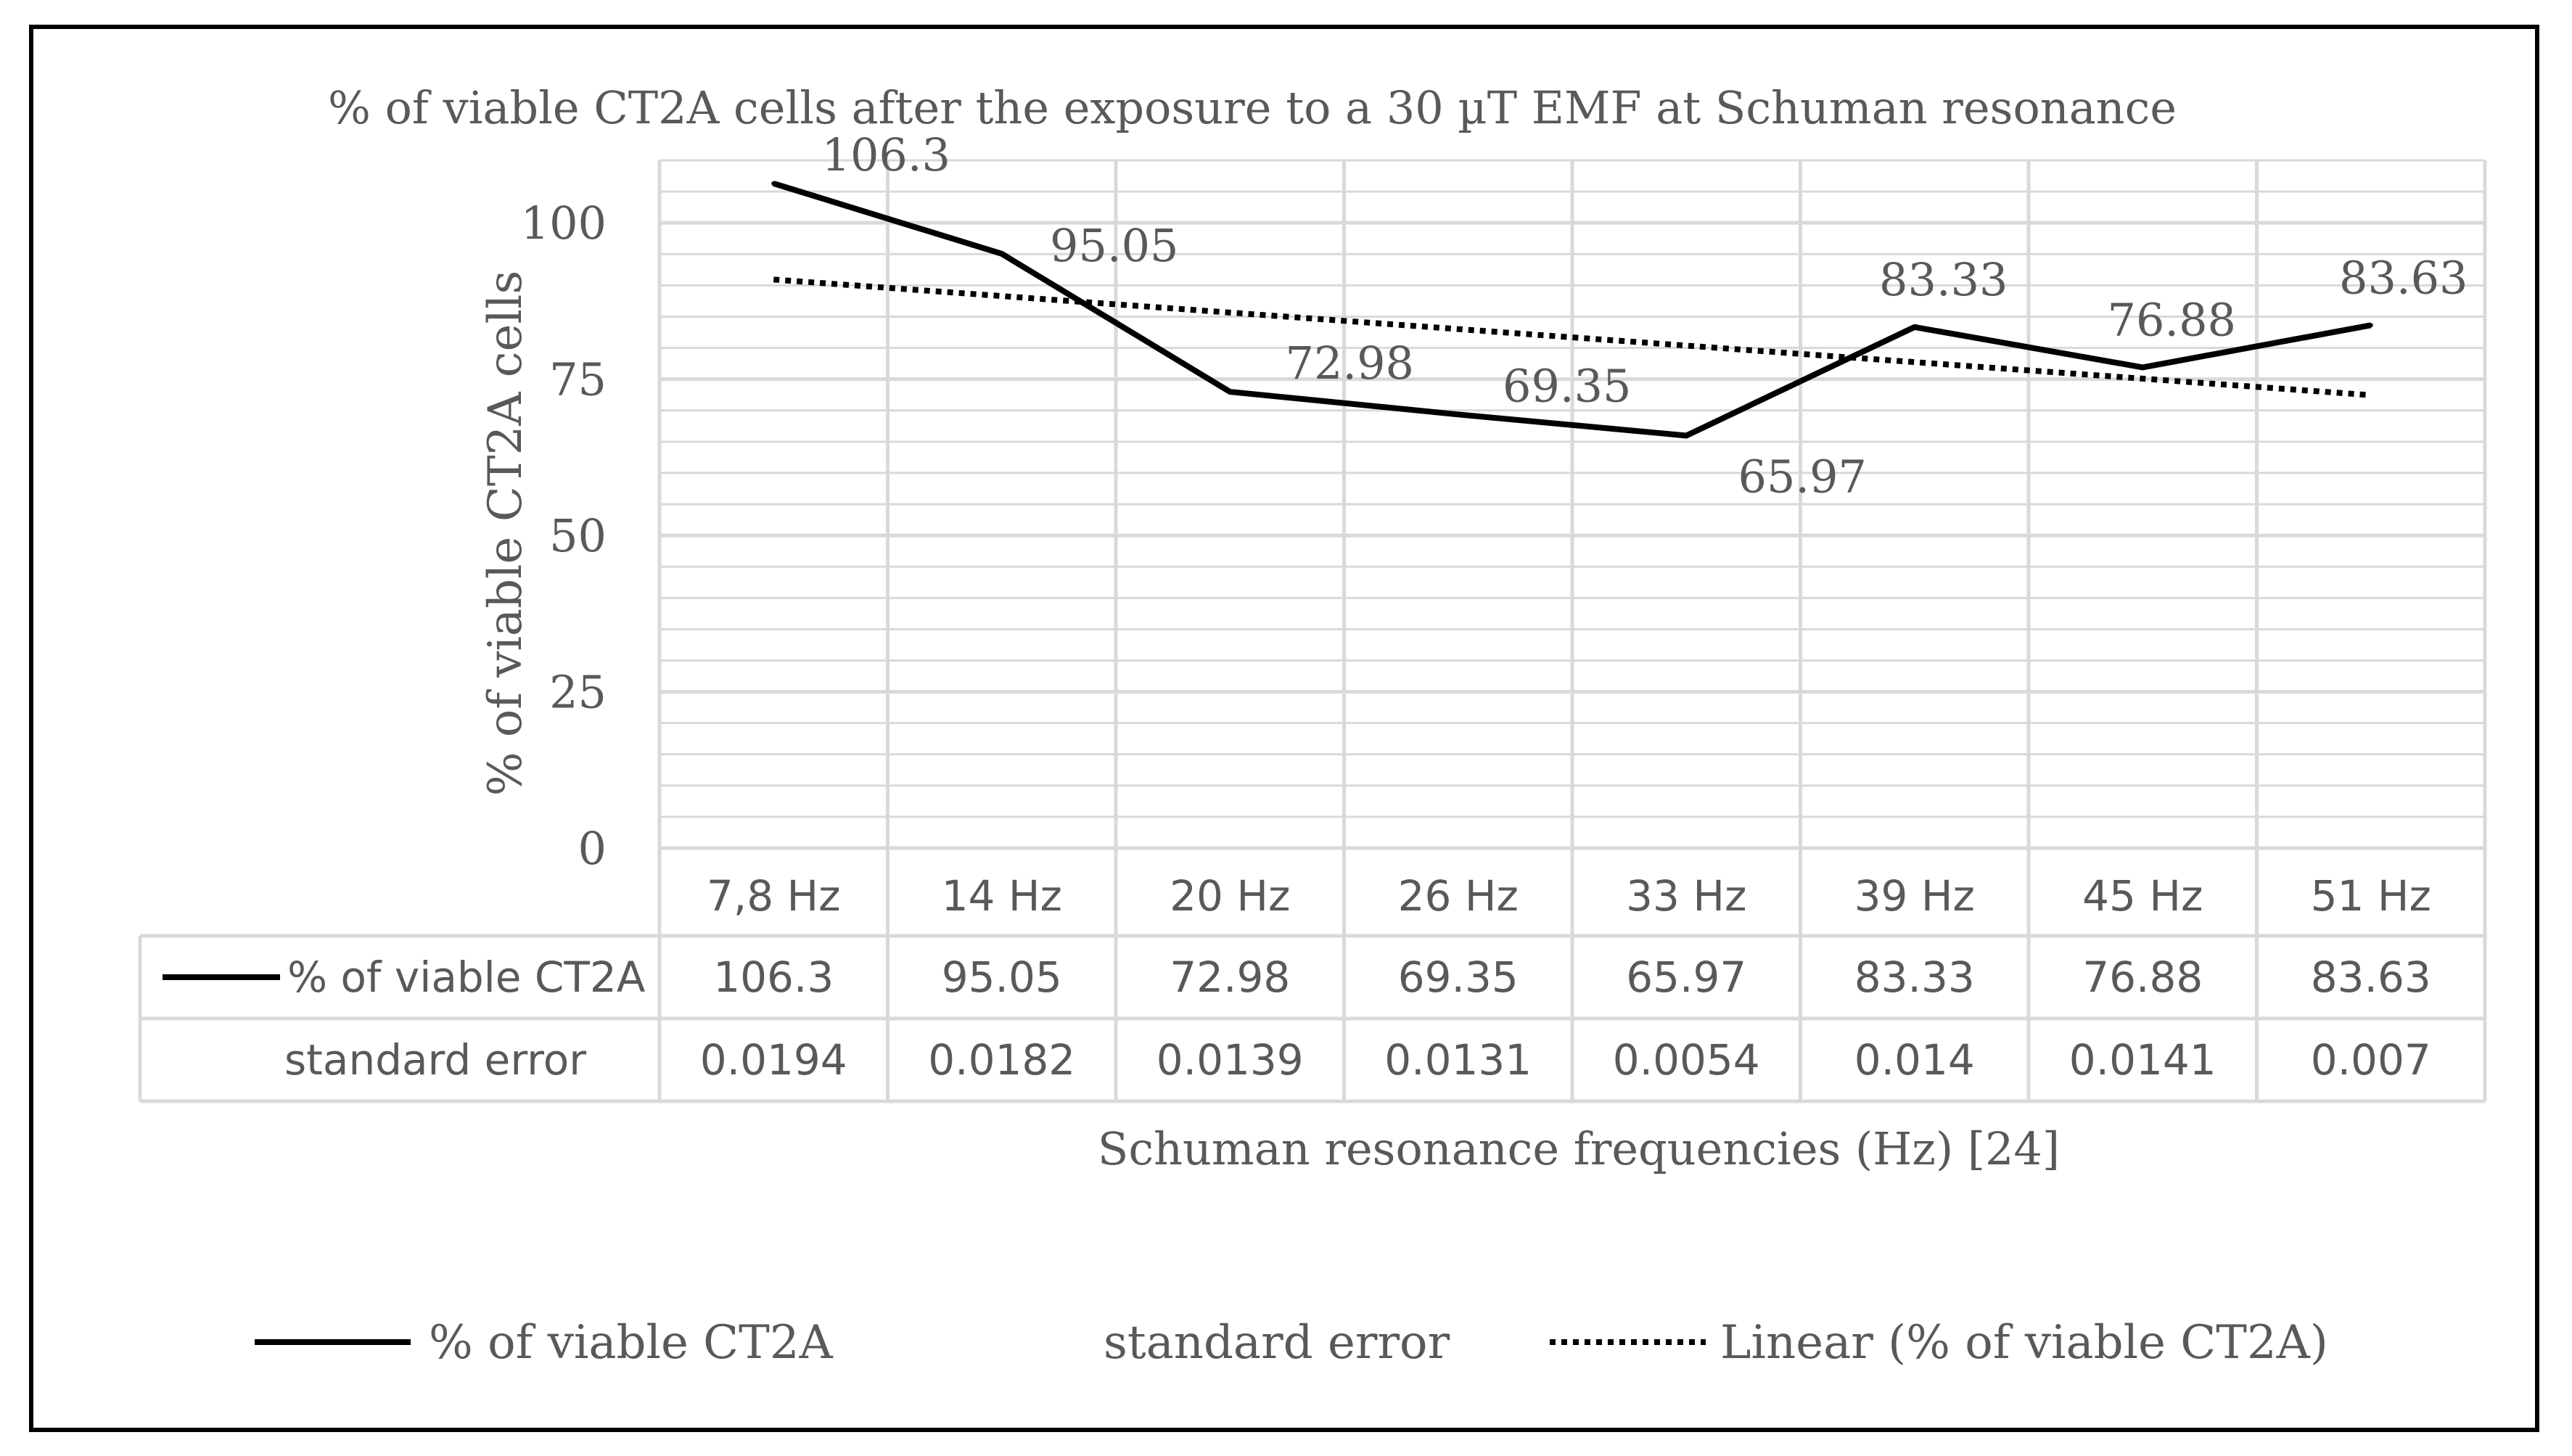  I want to click on table-cell: 0.0182, so click(1001, 1060).